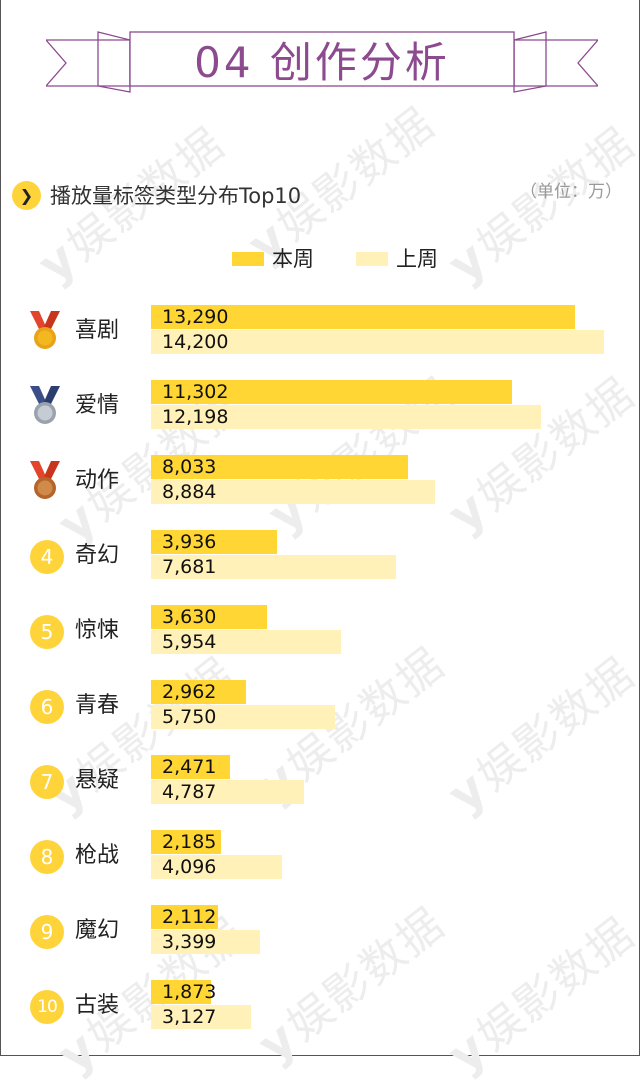 The height and width of the screenshot is (1085, 640). Describe the element at coordinates (189, 842) in the screenshot. I see `value-label-current: 2,185` at that location.